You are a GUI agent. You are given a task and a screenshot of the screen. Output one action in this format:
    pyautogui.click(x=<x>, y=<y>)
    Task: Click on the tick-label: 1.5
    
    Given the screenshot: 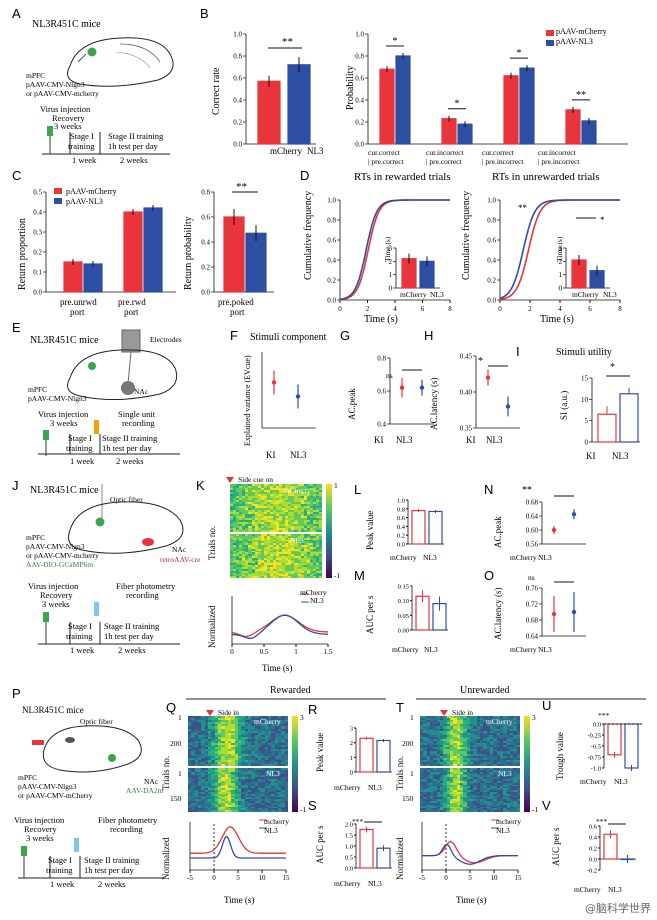 What is the action you would take?
    pyautogui.click(x=349, y=836)
    